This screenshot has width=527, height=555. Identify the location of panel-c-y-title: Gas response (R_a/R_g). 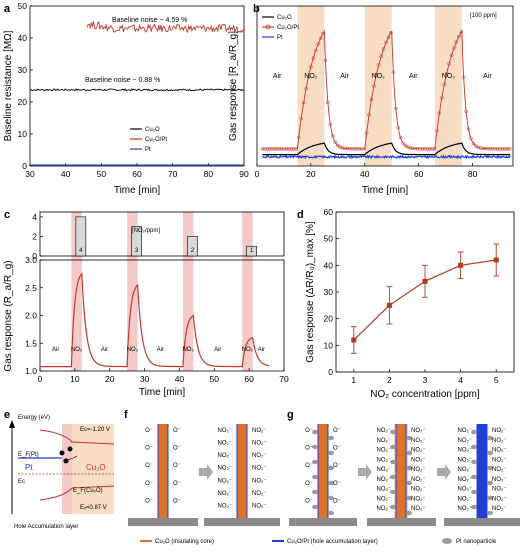
(8, 315).